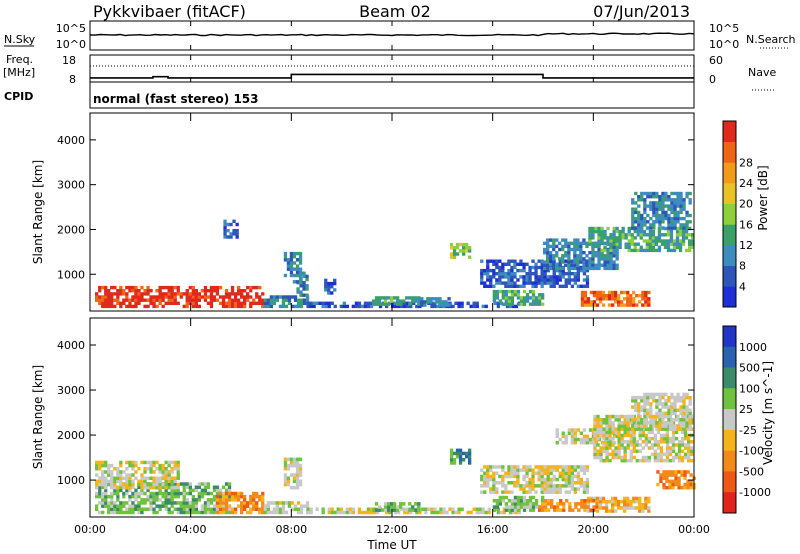  What do you see at coordinates (742, 286) in the screenshot?
I see `colorbar-tick-label: 4` at bounding box center [742, 286].